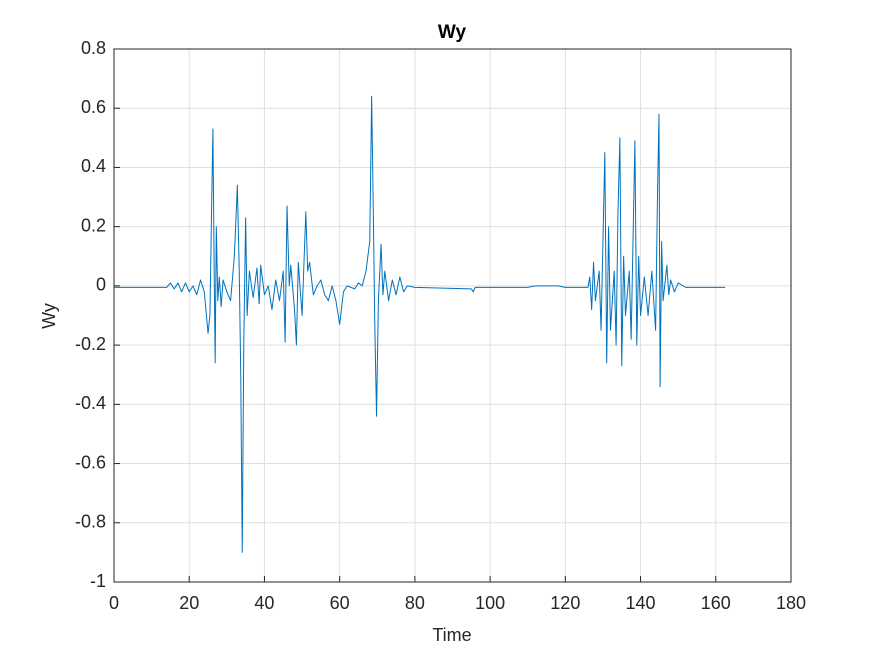  Describe the element at coordinates (452, 32) in the screenshot. I see `chart-title: Wy` at that location.